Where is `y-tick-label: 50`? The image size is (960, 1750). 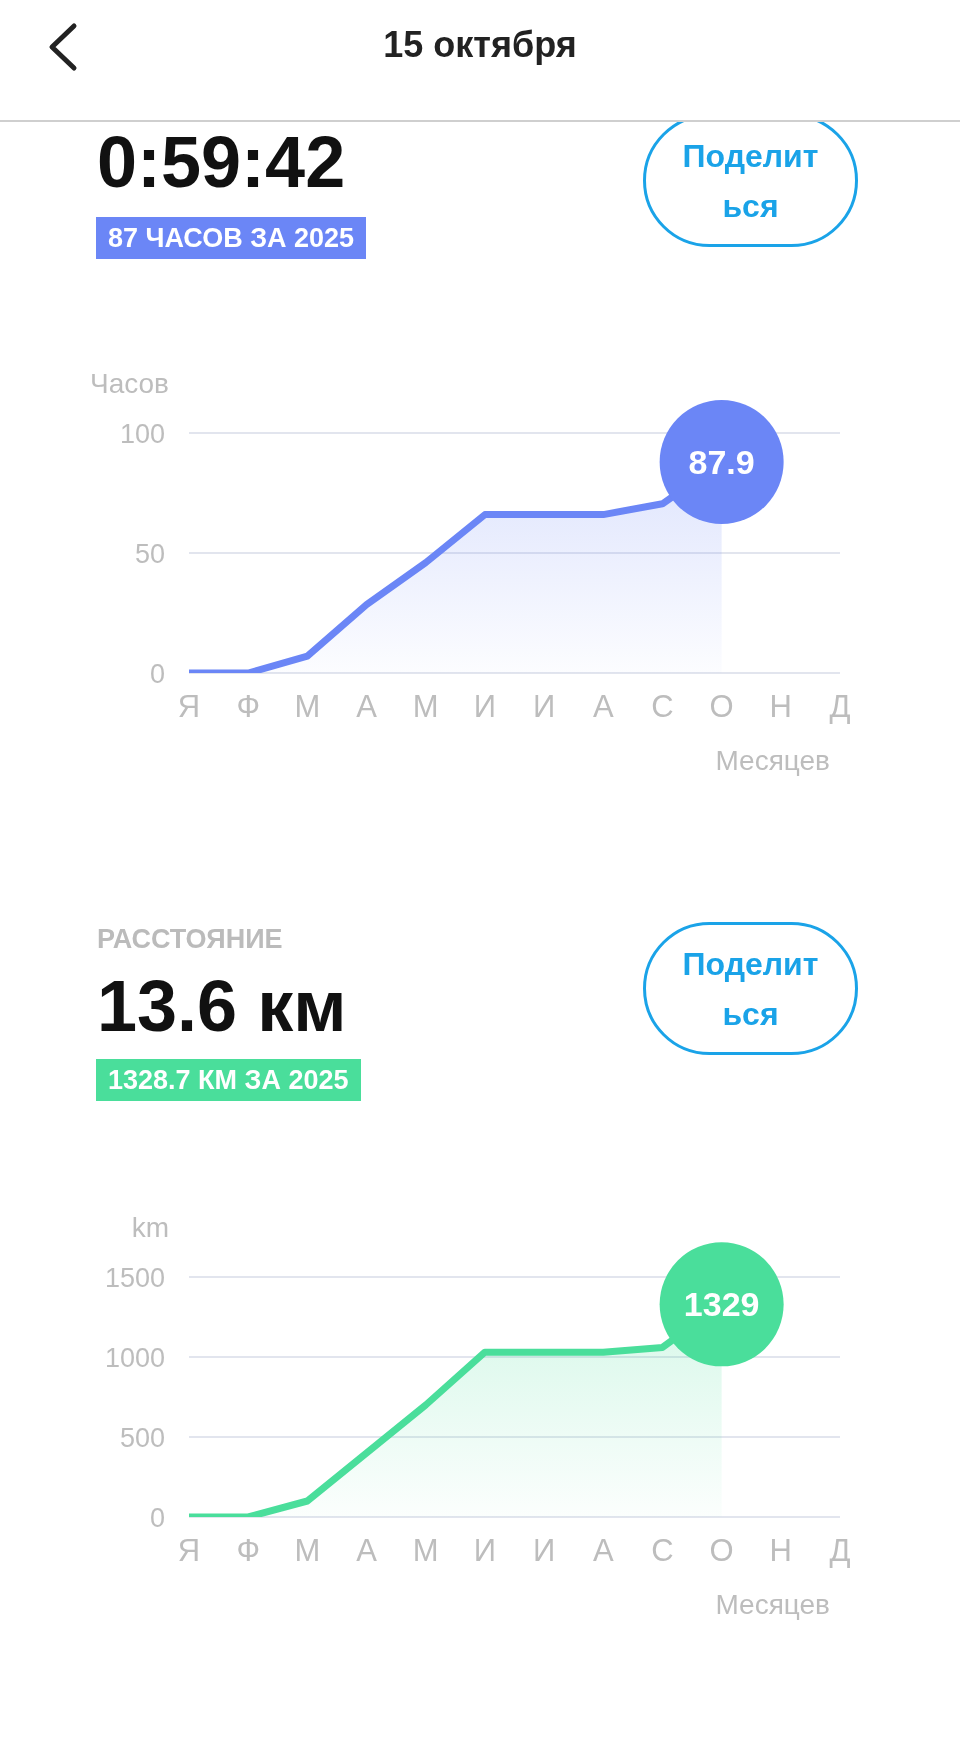 y-tick-label: 50 is located at coordinates (149, 553).